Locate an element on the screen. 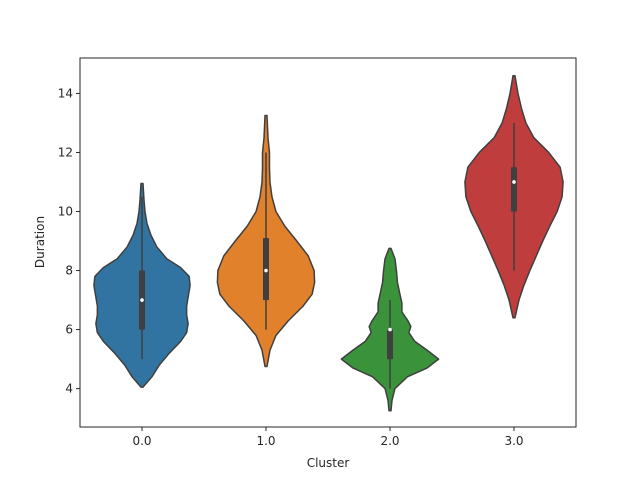  x-tick-label: 1.0 is located at coordinates (265, 441).